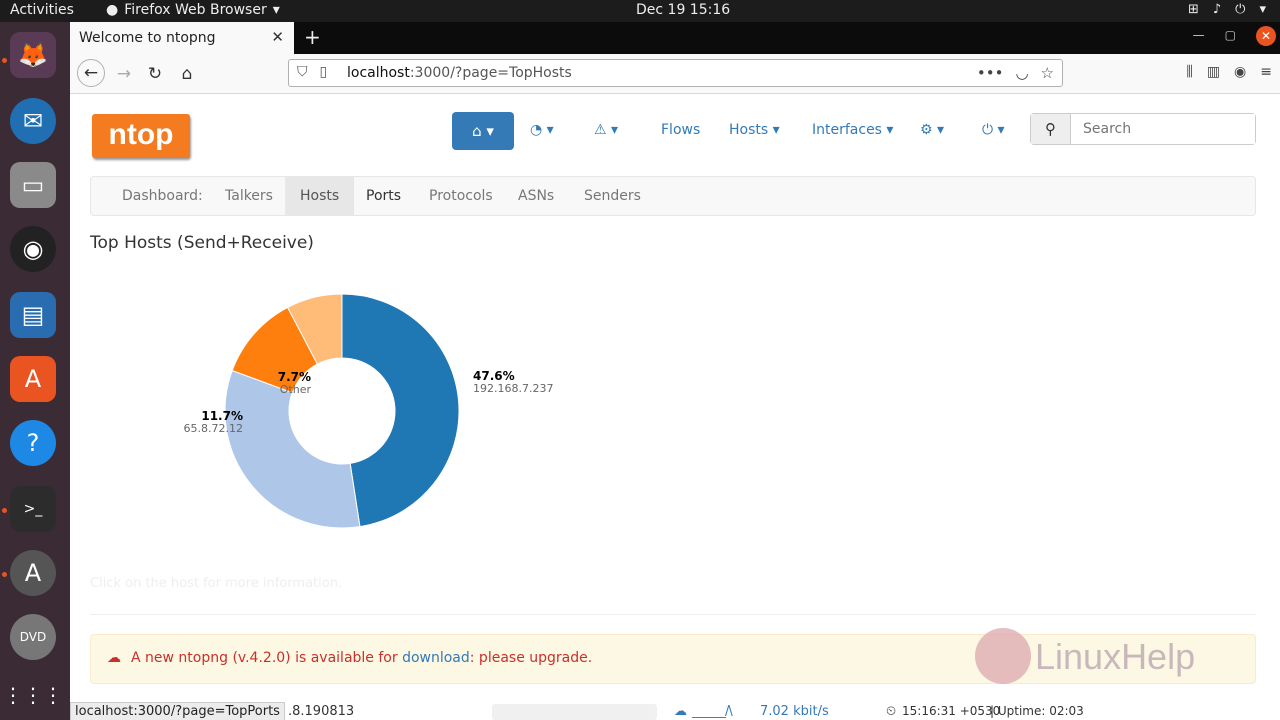  Describe the element at coordinates (33, 315) in the screenshot. I see `writer-icon: ▤` at that location.